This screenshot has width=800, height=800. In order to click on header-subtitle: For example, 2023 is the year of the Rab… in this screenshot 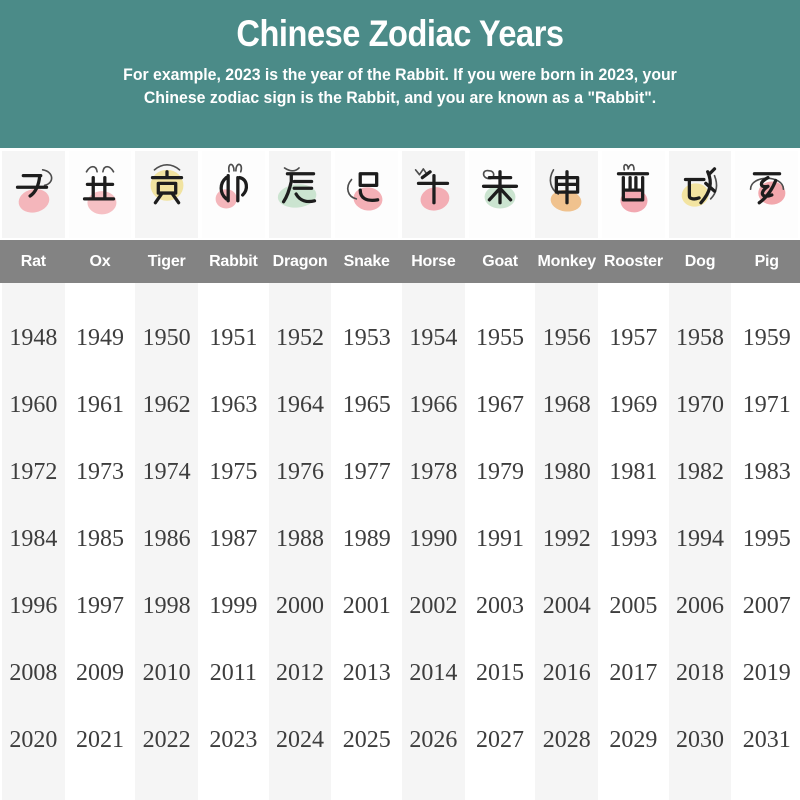, I will do `click(400, 87)`.